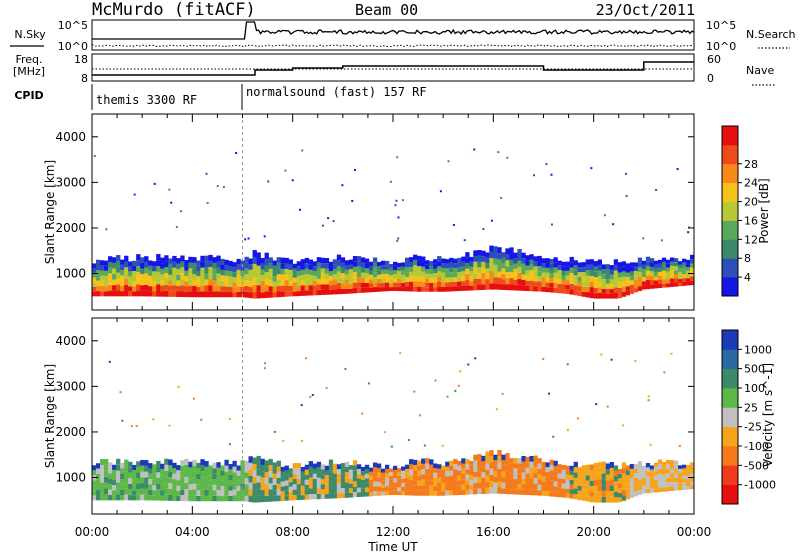 This screenshot has height=554, width=800. I want to click on colorbar-tick-label: 20, so click(751, 202).